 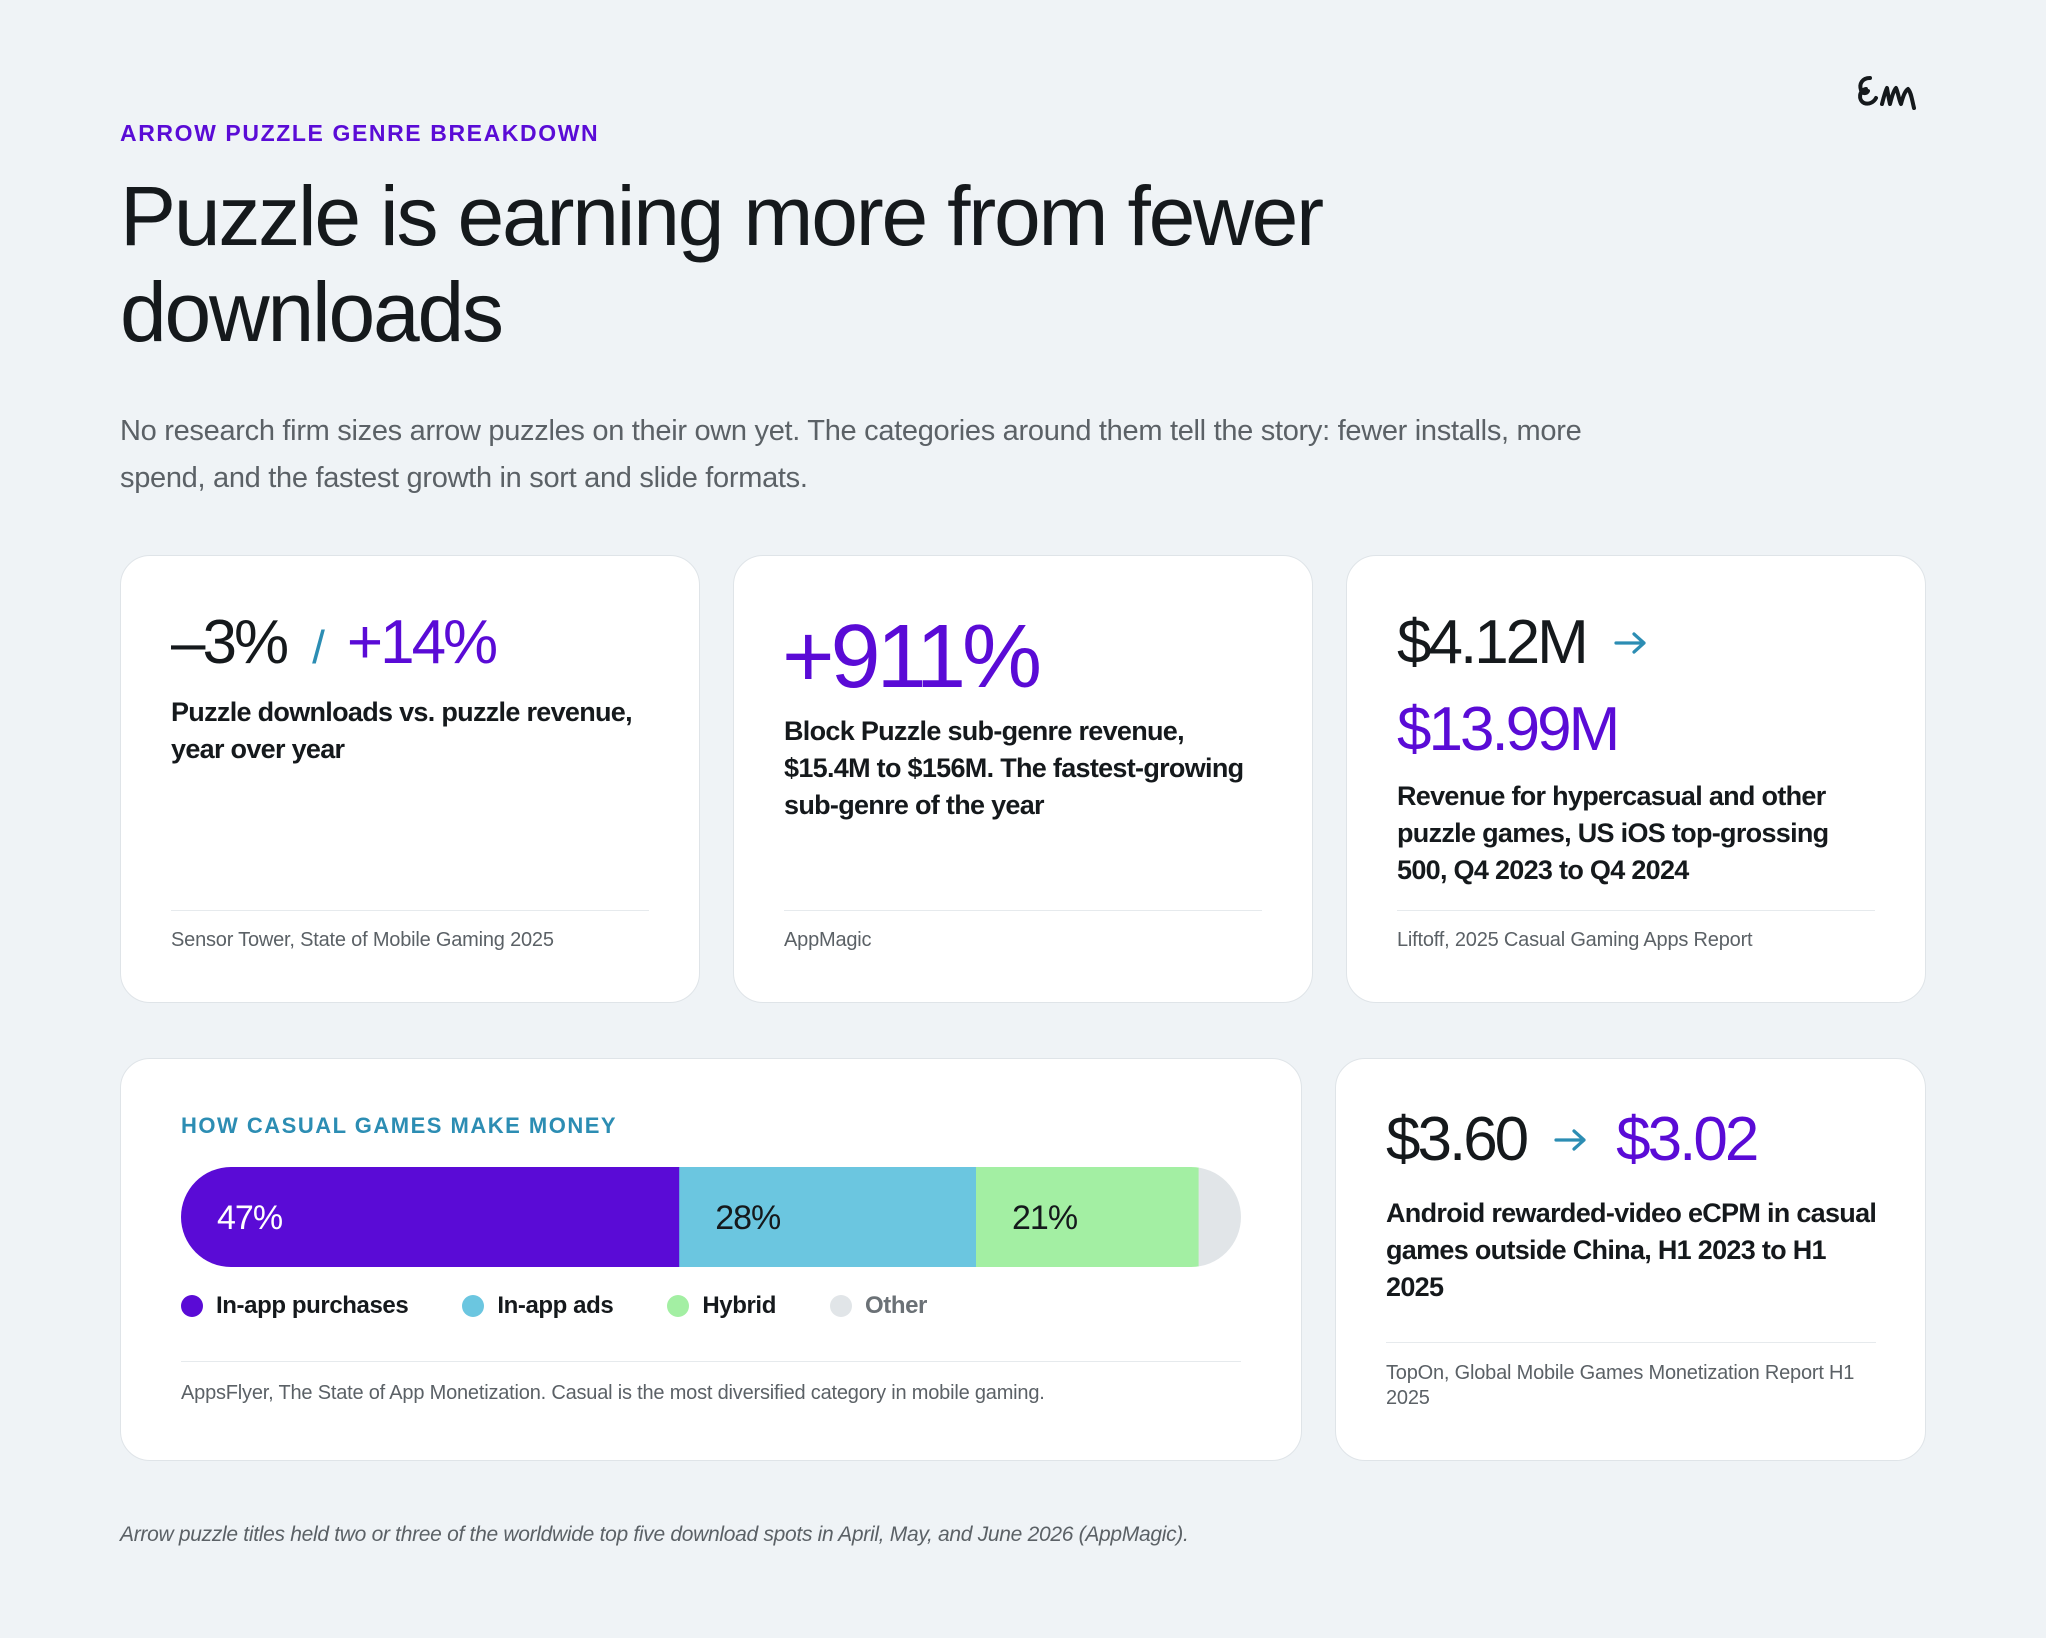 I want to click on chart-legend: In-app purchases In-app ads Hybrid Other, so click(x=581, y=1306).